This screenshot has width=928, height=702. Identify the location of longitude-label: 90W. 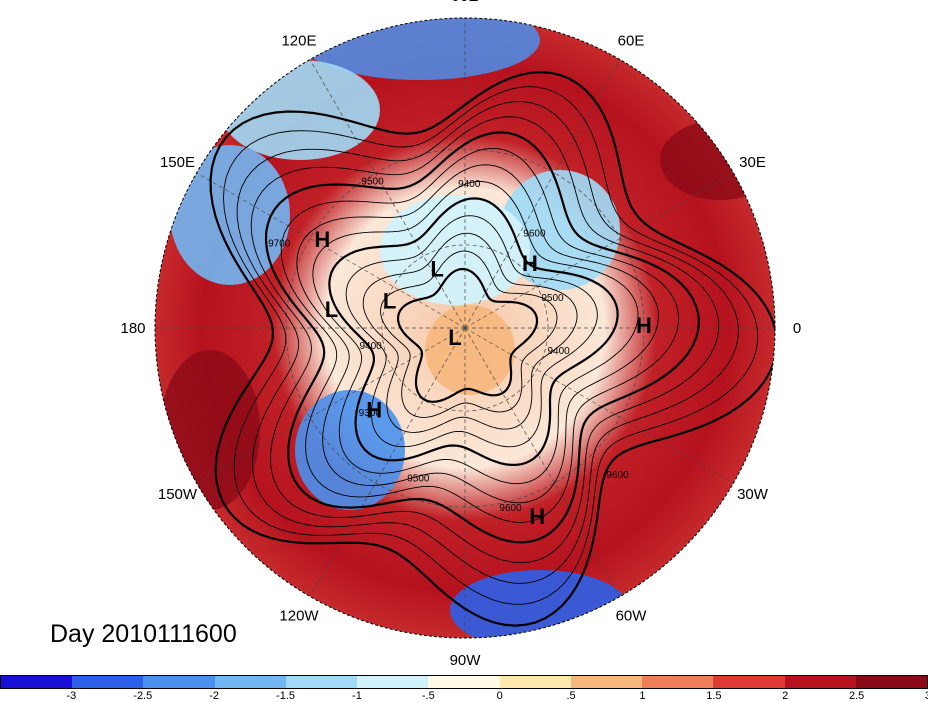
(466, 660).